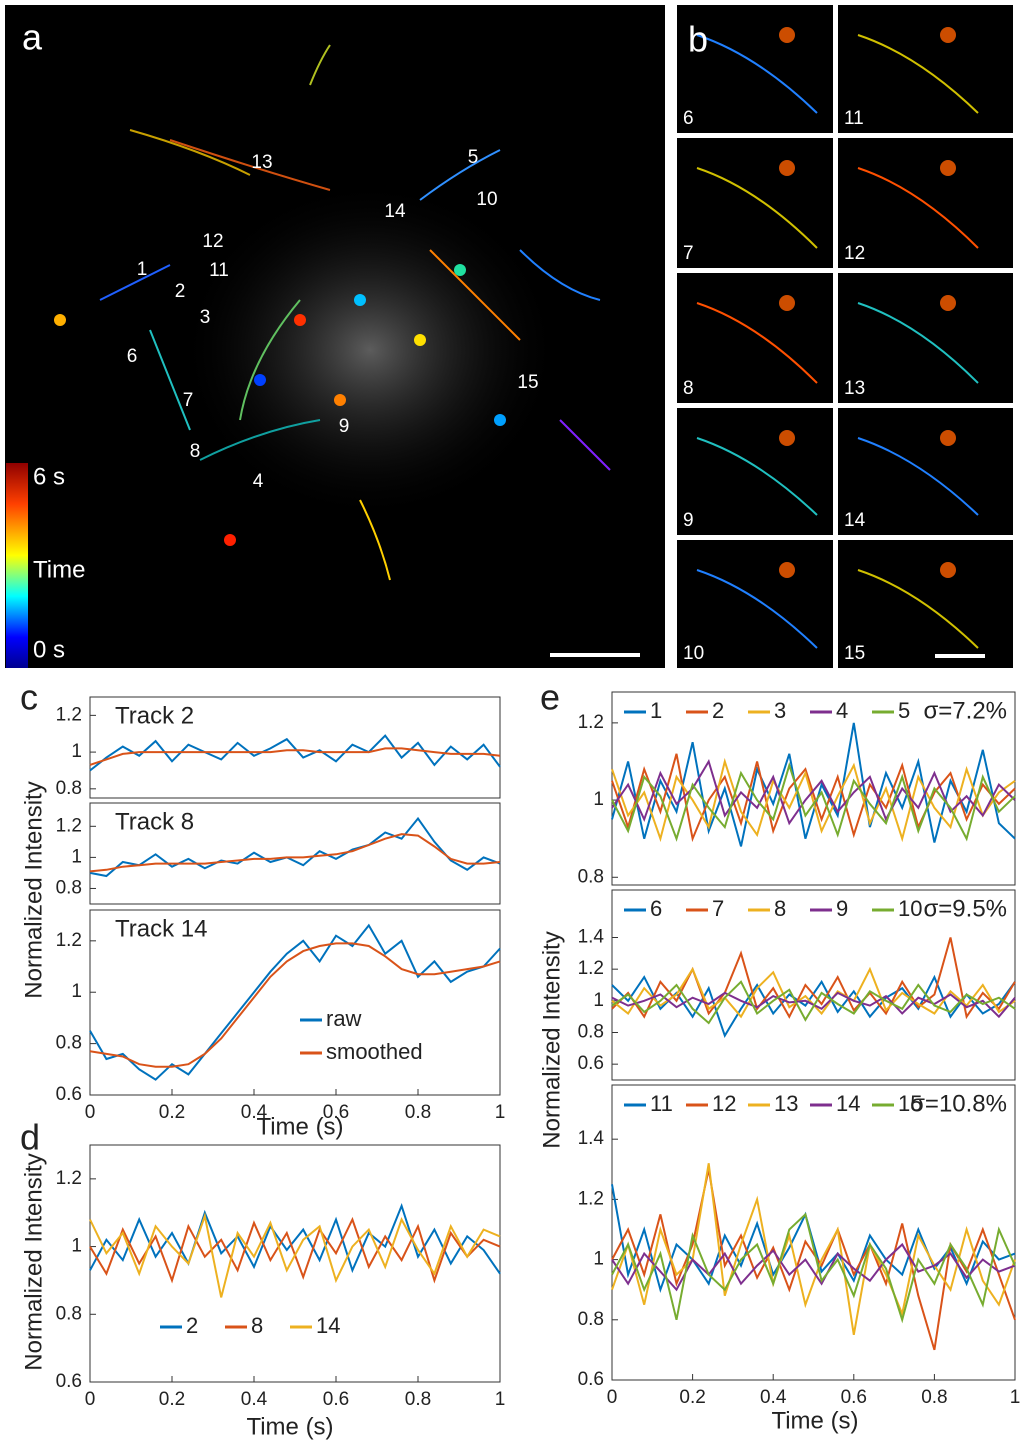 This screenshot has height=1448, width=1021. What do you see at coordinates (59, 569) in the screenshot?
I see `colorbar-title: Time` at bounding box center [59, 569].